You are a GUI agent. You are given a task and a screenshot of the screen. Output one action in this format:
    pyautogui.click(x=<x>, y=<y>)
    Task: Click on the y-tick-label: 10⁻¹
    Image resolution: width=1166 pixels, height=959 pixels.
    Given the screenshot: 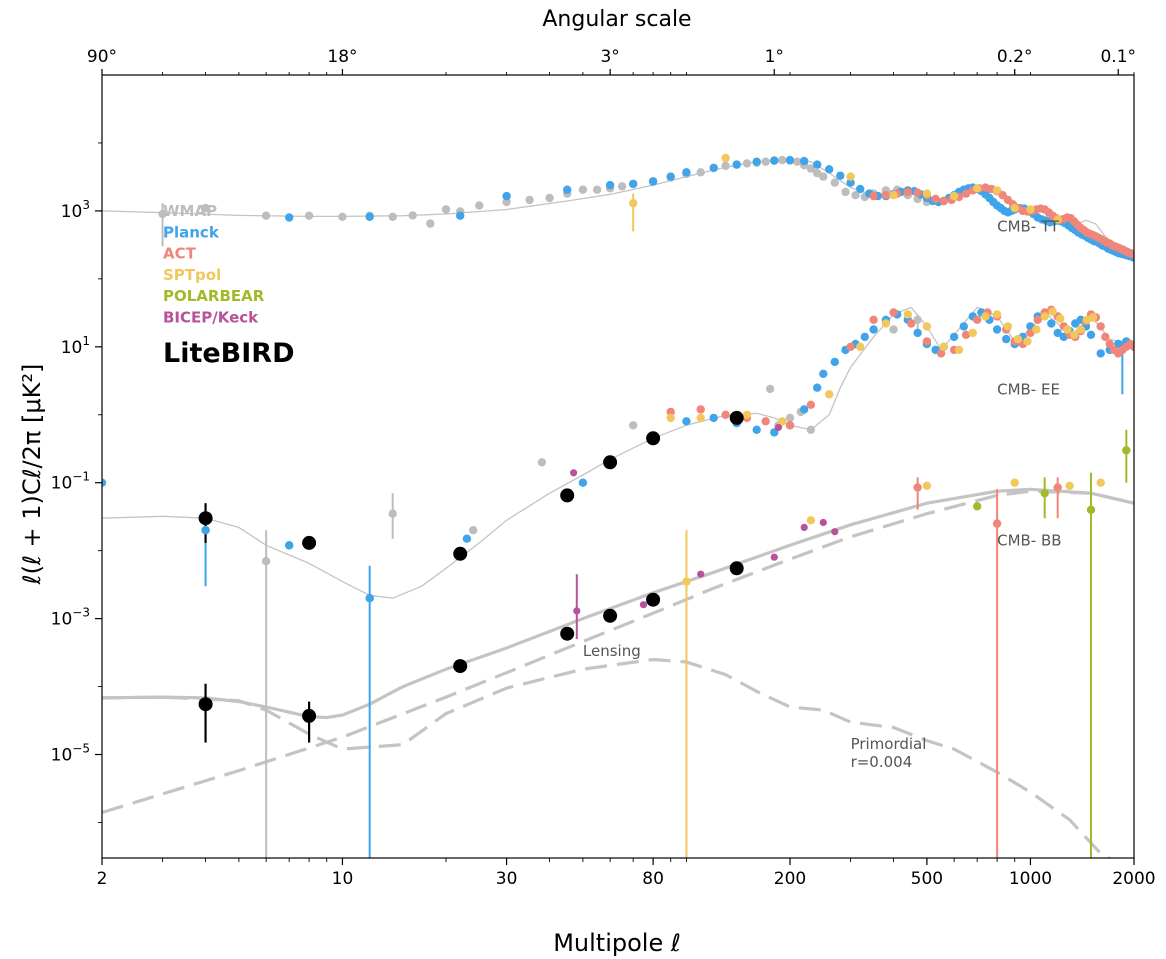 What is the action you would take?
    pyautogui.click(x=70, y=482)
    